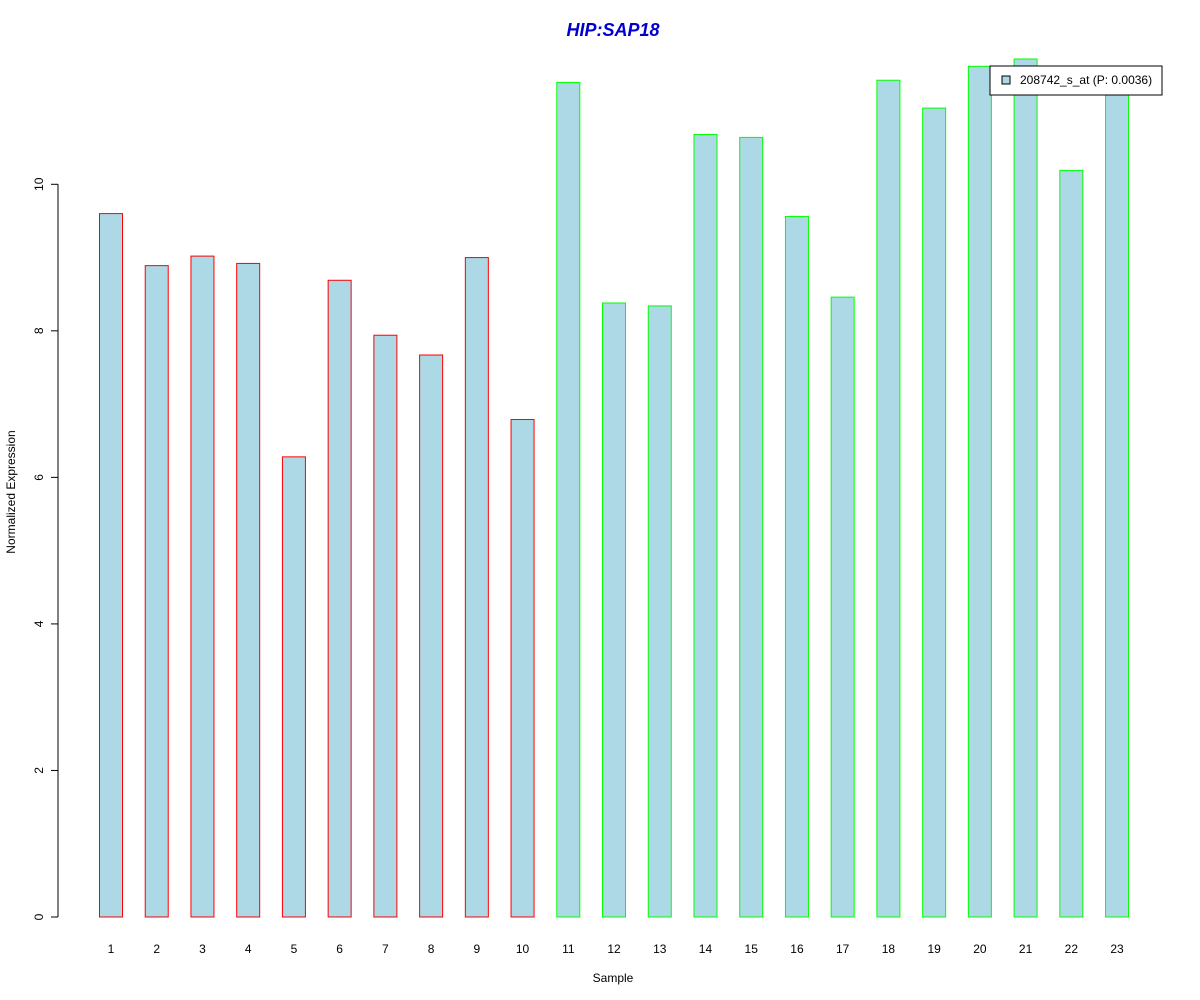 The width and height of the screenshot is (1200, 1000). I want to click on y-tick-label: 10, so click(39, 184).